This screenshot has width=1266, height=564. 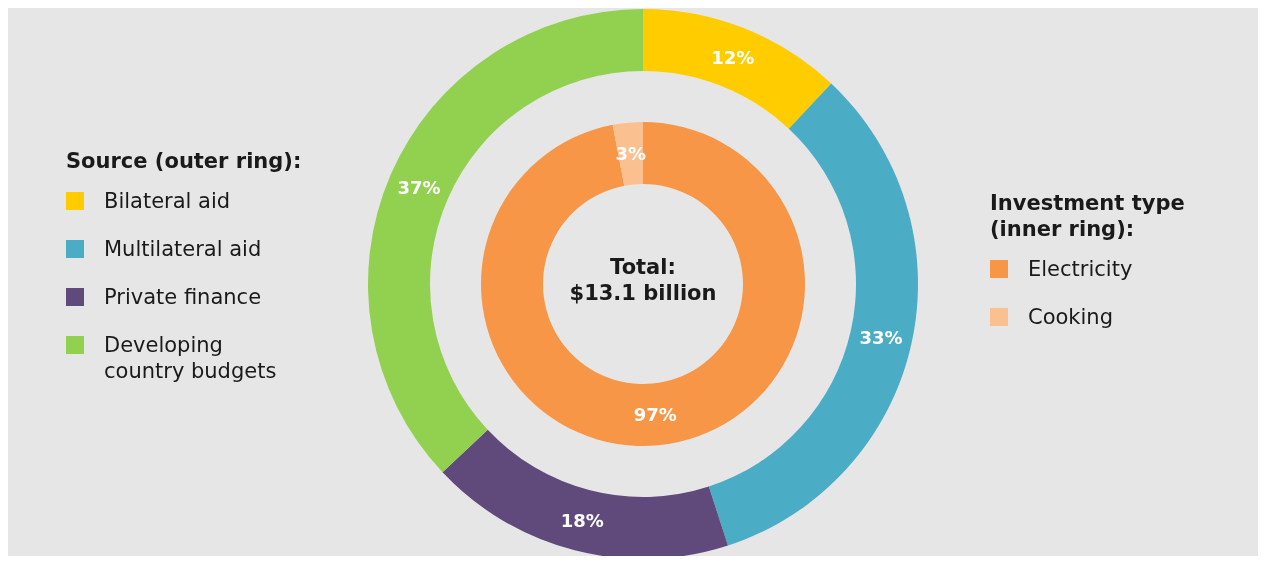 What do you see at coordinates (419, 187) in the screenshot?
I see `data-label: 37%` at bounding box center [419, 187].